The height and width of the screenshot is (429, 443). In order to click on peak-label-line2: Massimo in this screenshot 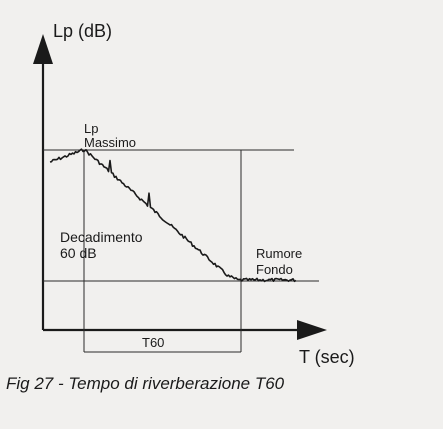, I will do `click(110, 142)`.